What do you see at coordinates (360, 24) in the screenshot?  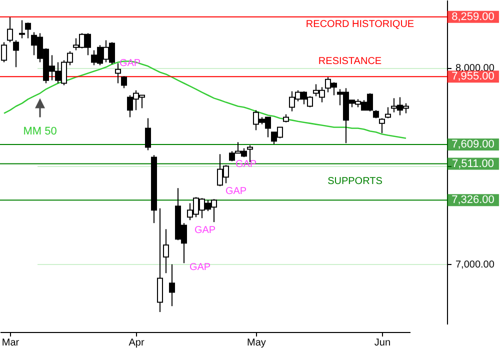 I see `annotation: RECORD HISTORIQUE` at bounding box center [360, 24].